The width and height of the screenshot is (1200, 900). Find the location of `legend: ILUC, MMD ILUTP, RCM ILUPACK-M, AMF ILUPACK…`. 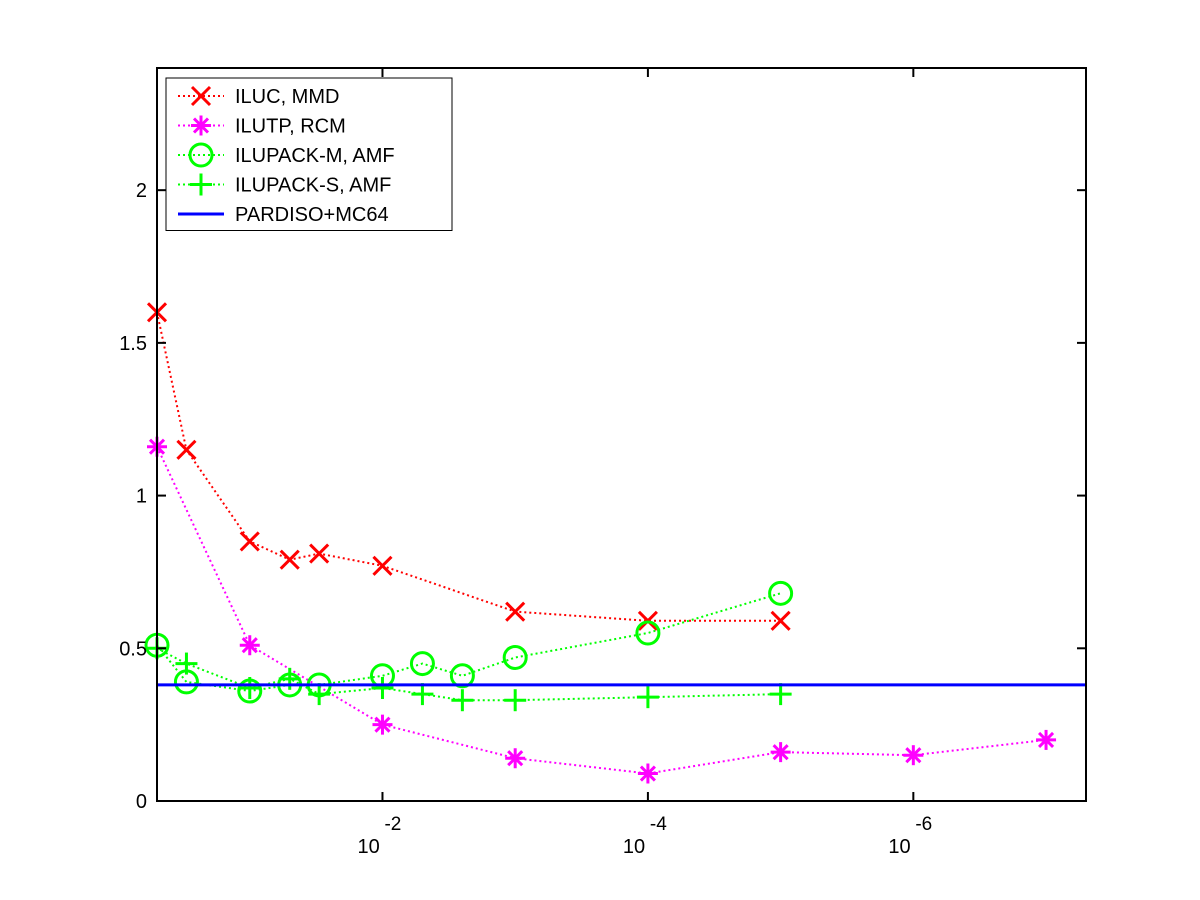

legend: ILUC, MMD ILUTP, RCM ILUPACK-M, AMF ILUPACK… is located at coordinates (309, 154).